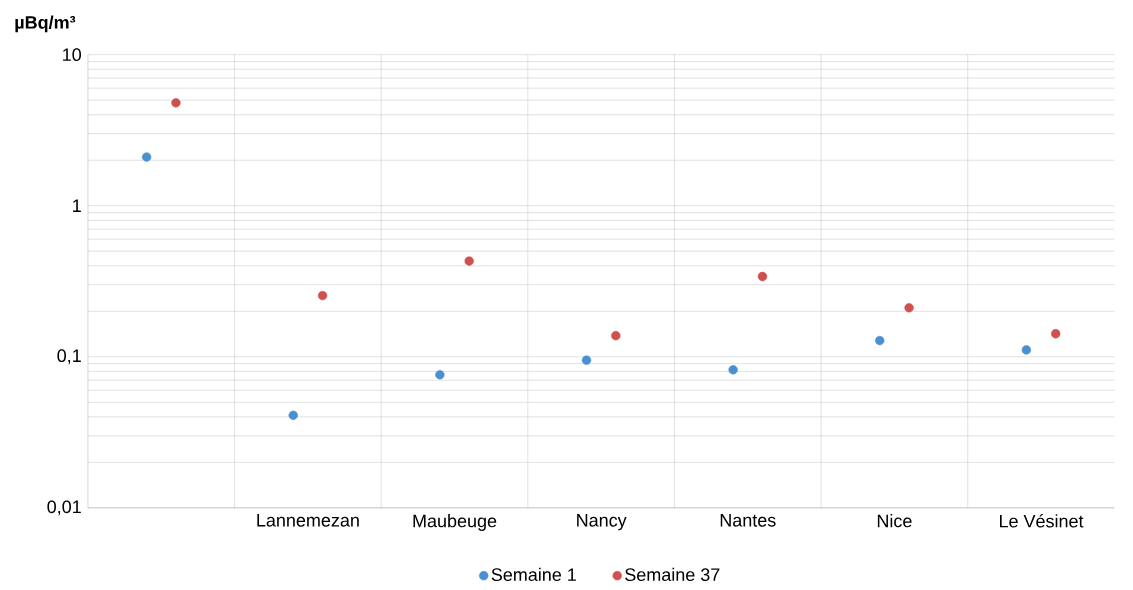 This screenshot has height=590, width=1133. What do you see at coordinates (72, 54) in the screenshot?
I see `y-tick-label: 10` at bounding box center [72, 54].